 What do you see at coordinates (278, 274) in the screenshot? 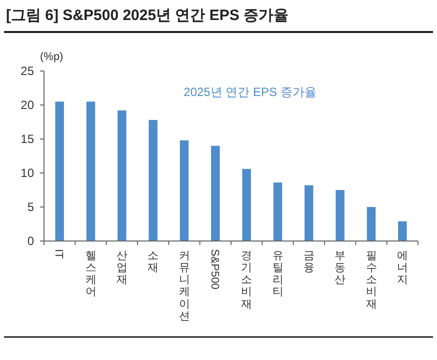
I see `x-tick-label: 유틸리티` at bounding box center [278, 274].